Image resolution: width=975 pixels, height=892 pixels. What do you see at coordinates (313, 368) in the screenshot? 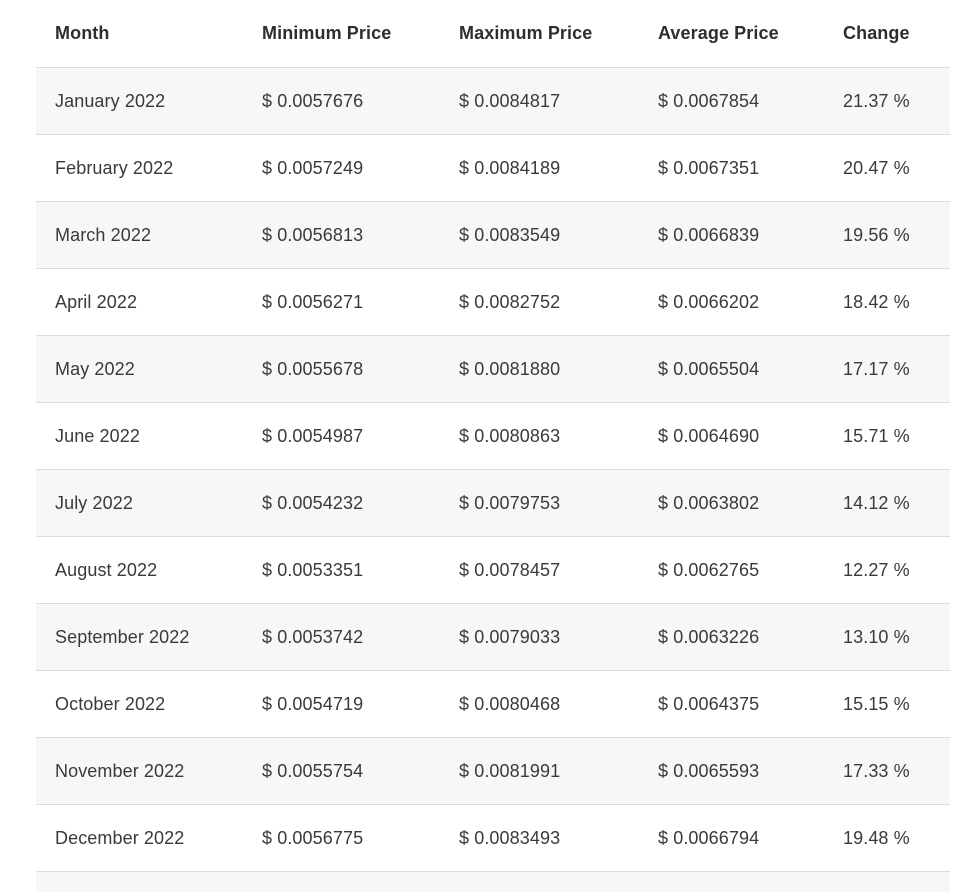
I see `cell-minimum-price: $ 0.0055678` at bounding box center [313, 368].